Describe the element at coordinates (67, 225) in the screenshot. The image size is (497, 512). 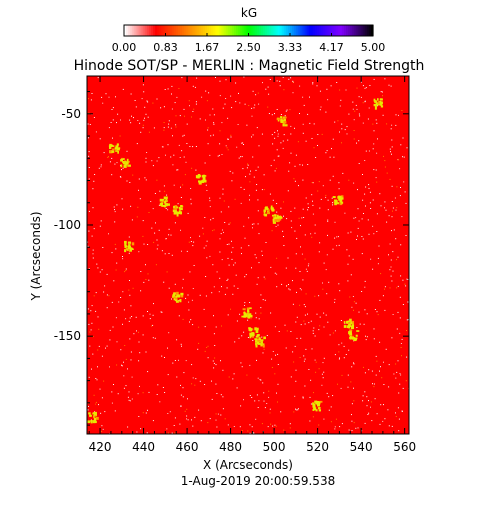
I see `y-tick-label: -100` at that location.